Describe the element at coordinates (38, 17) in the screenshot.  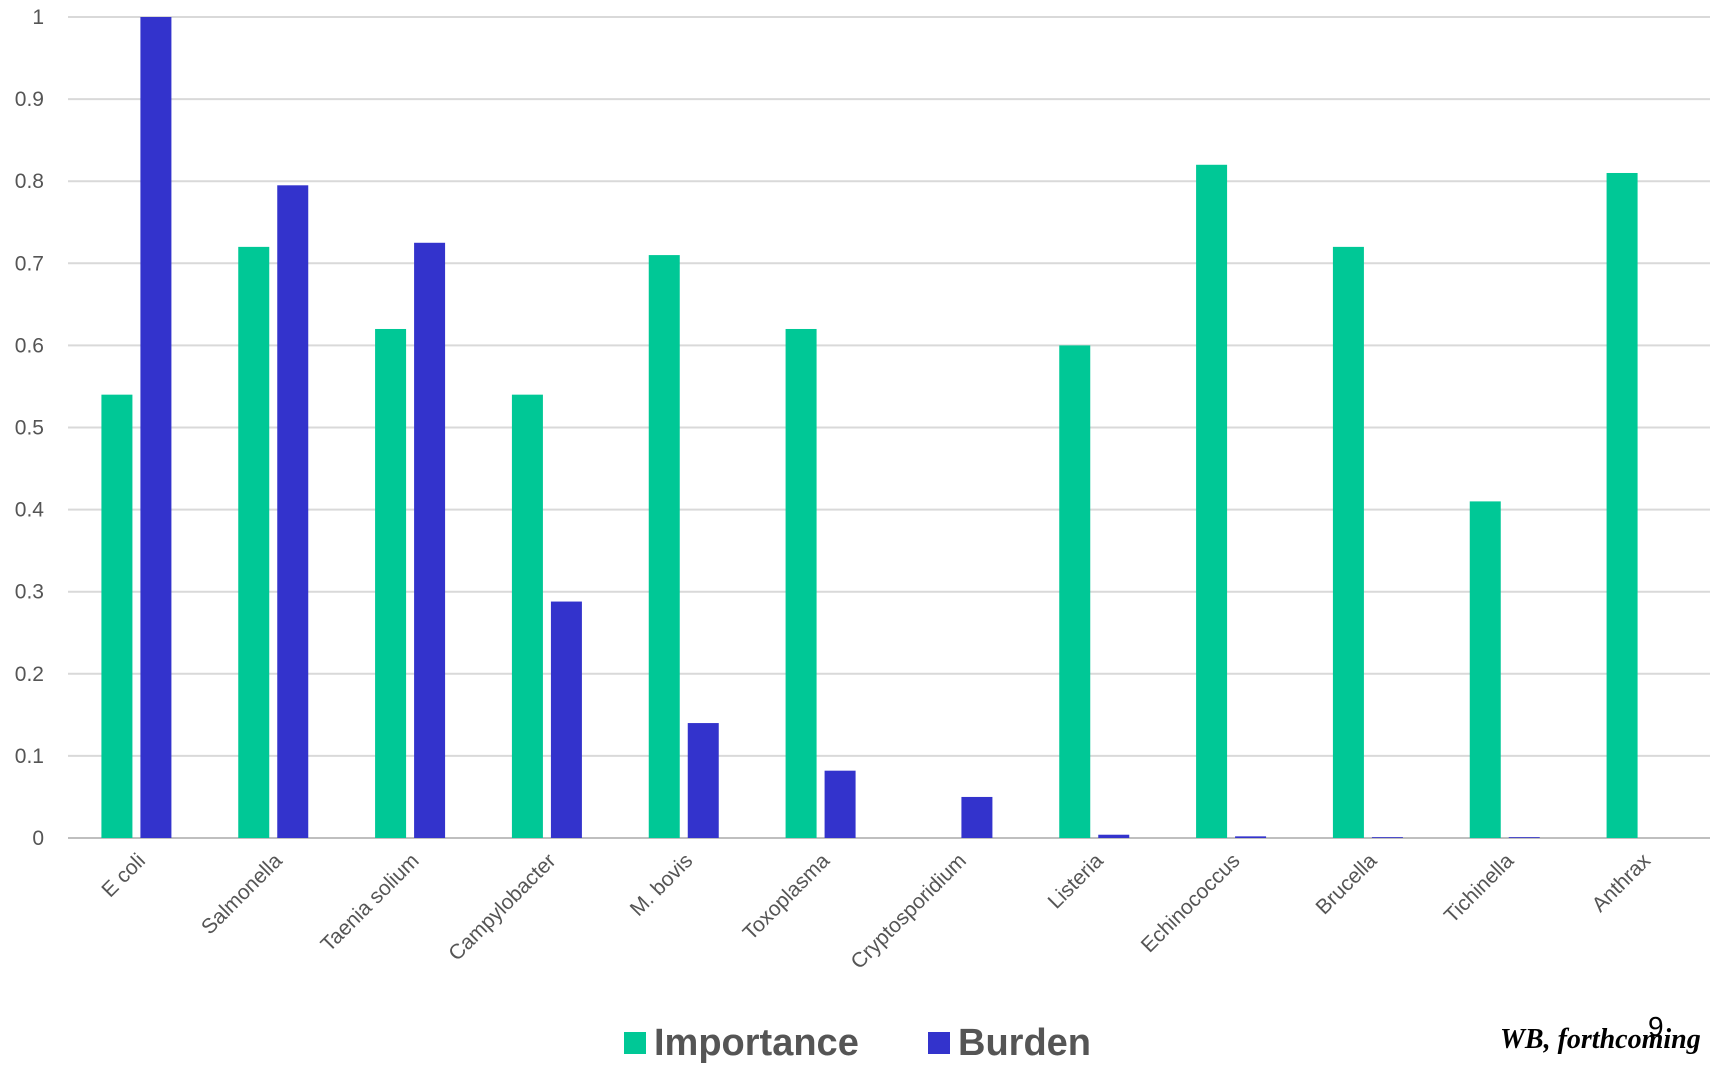
I see `y-tick-label: 1` at that location.